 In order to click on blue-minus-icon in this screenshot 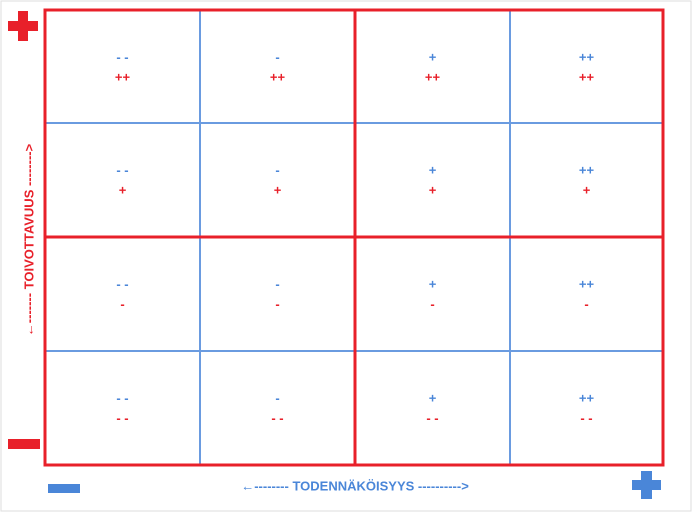, I will do `click(64, 488)`.